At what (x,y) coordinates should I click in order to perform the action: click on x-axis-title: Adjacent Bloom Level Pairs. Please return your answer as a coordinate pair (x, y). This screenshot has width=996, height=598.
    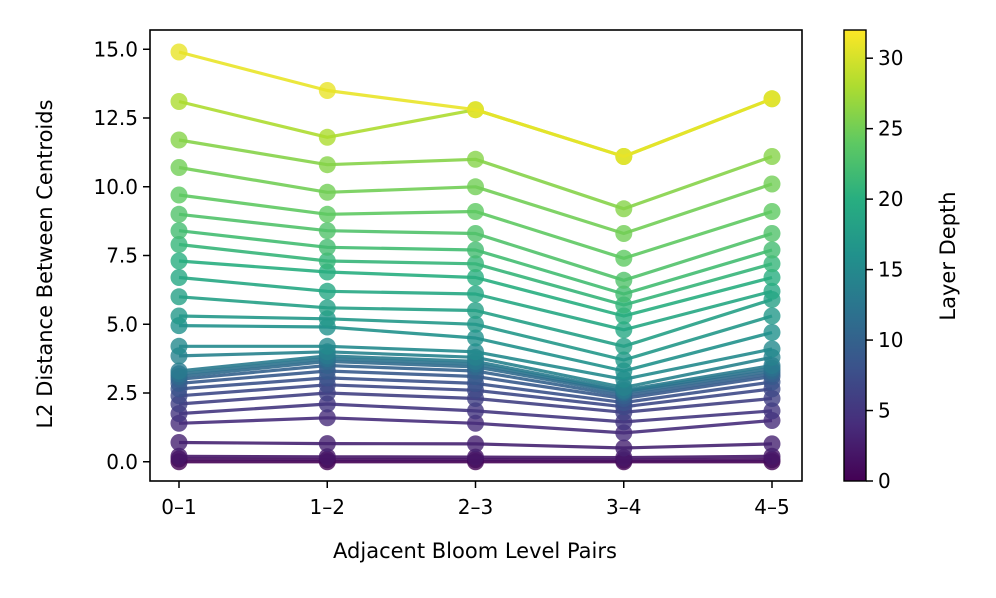
    Looking at the image, I should click on (475, 551).